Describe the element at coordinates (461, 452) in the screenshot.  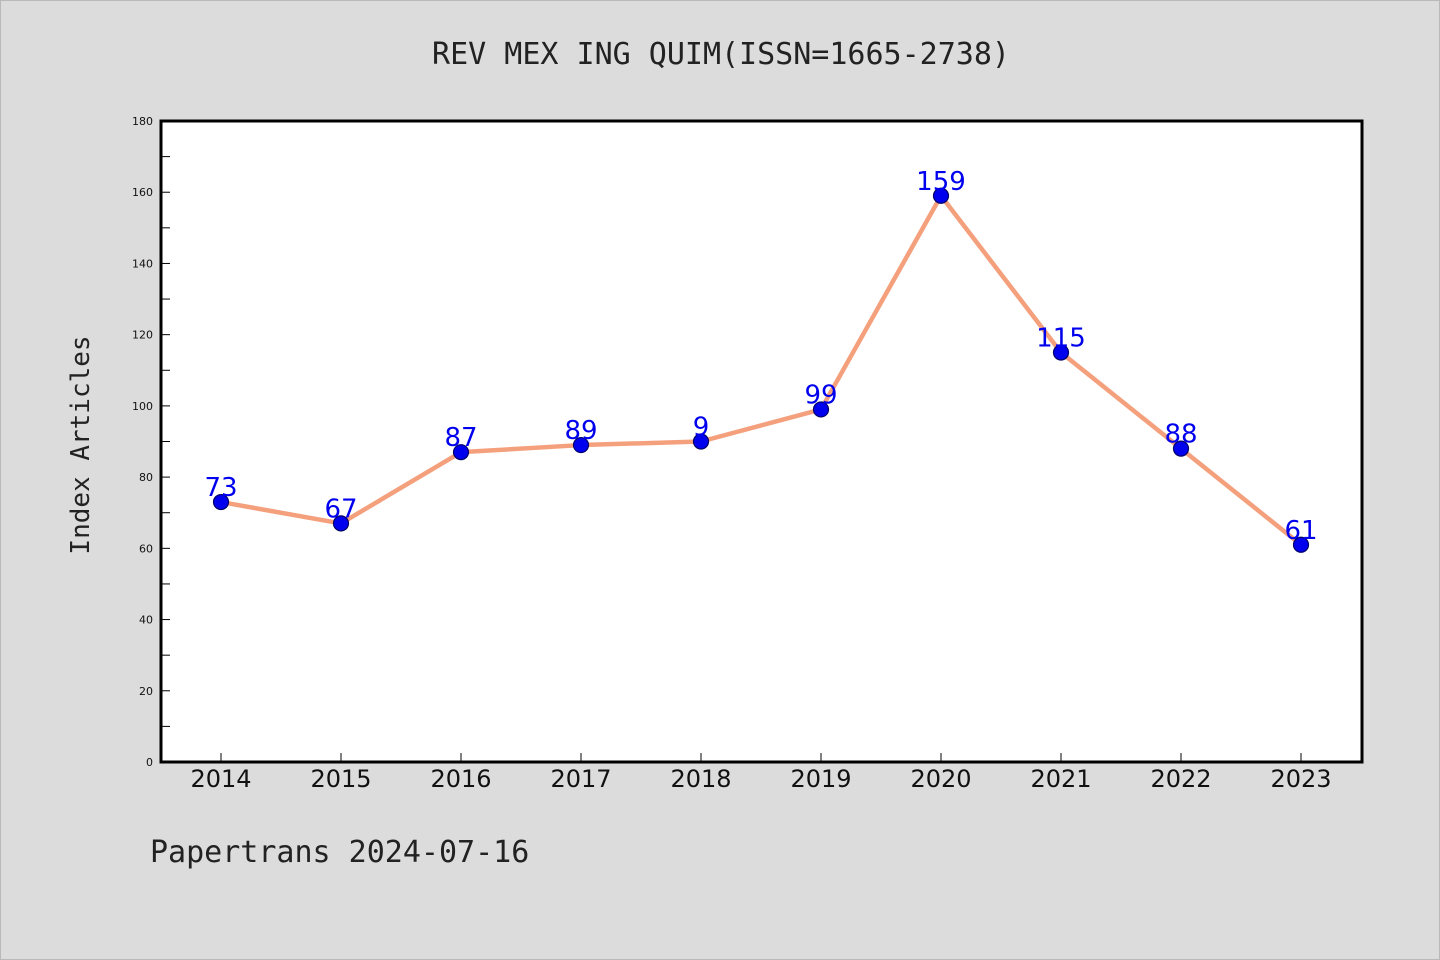
I see `data-point-2016` at that location.